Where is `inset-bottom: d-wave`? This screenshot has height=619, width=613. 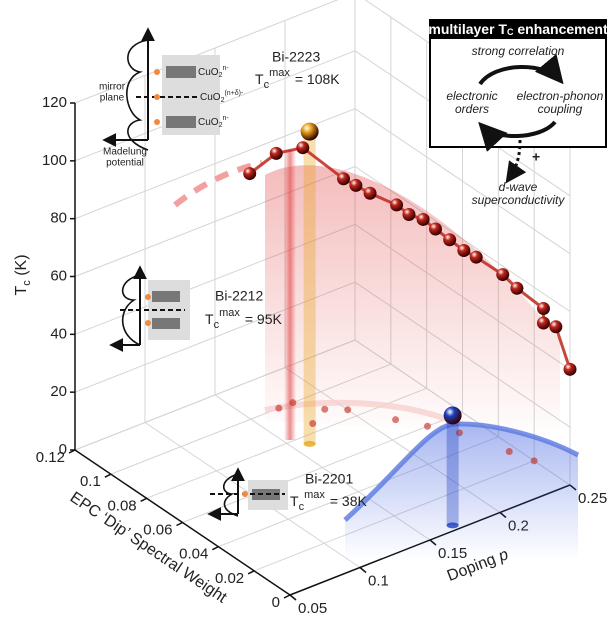 inset-bottom: d-wave is located at coordinates (518, 187).